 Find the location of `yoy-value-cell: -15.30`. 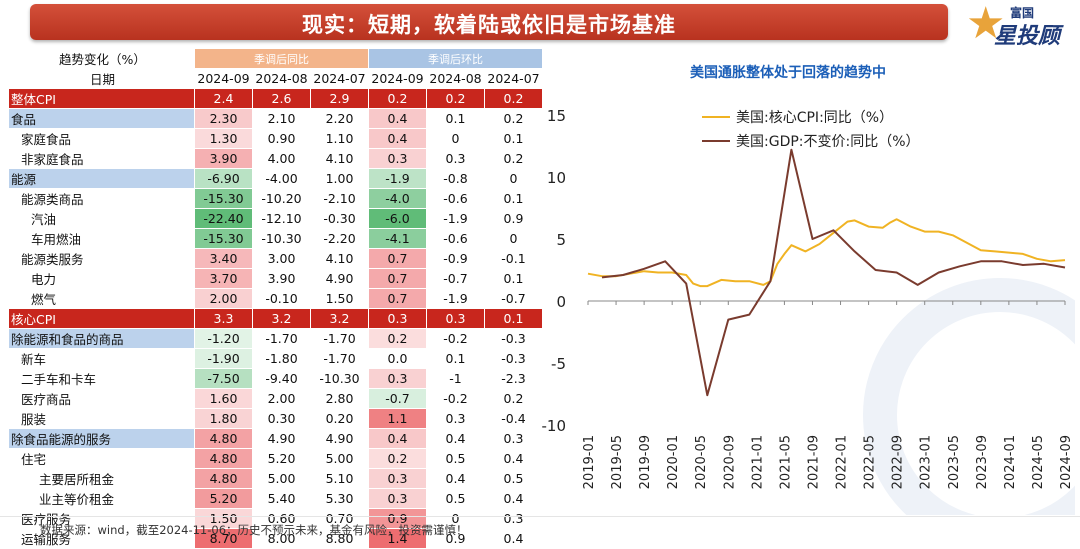

yoy-value-cell: -15.30 is located at coordinates (223, 198).